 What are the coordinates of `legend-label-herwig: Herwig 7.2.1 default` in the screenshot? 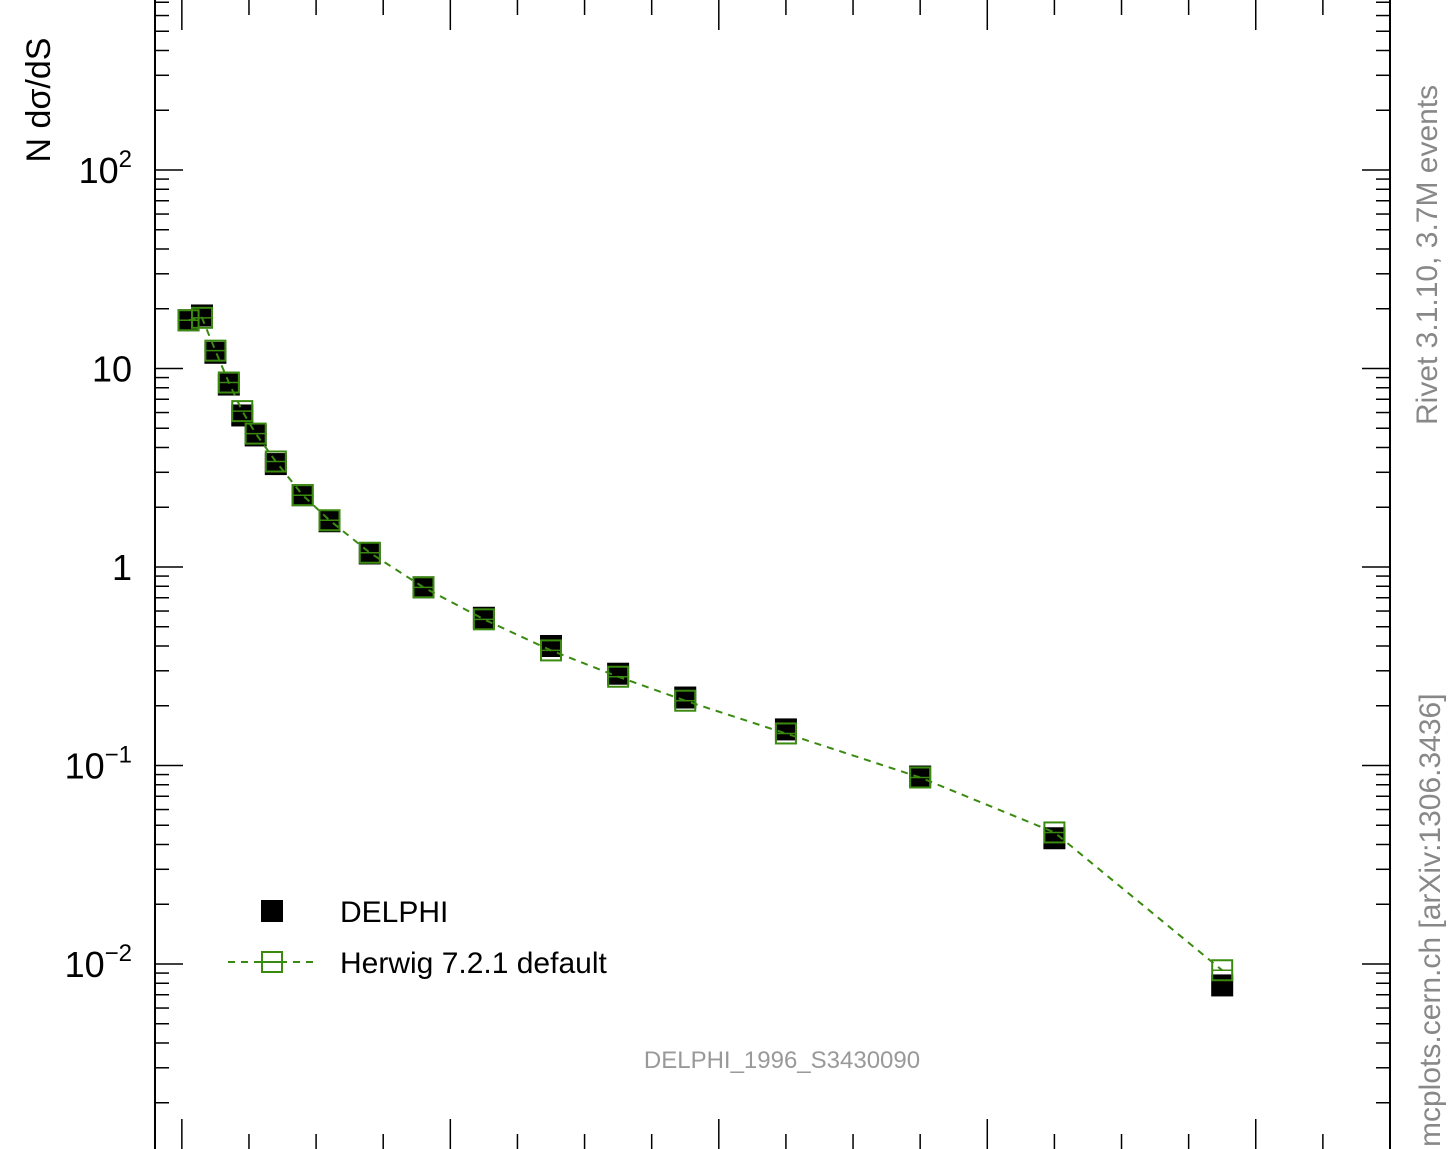 It's located at (473, 963).